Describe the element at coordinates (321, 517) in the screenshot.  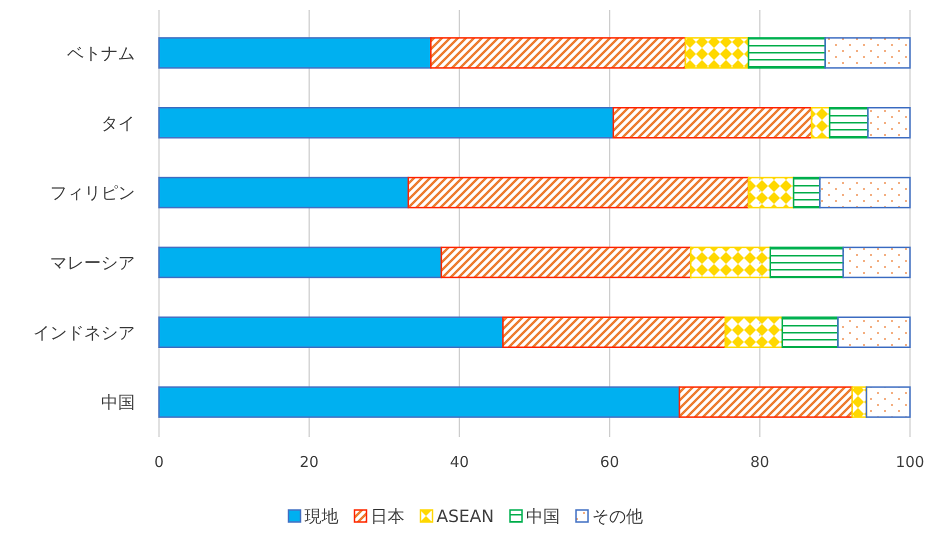
I see `legend-label: 現地` at that location.